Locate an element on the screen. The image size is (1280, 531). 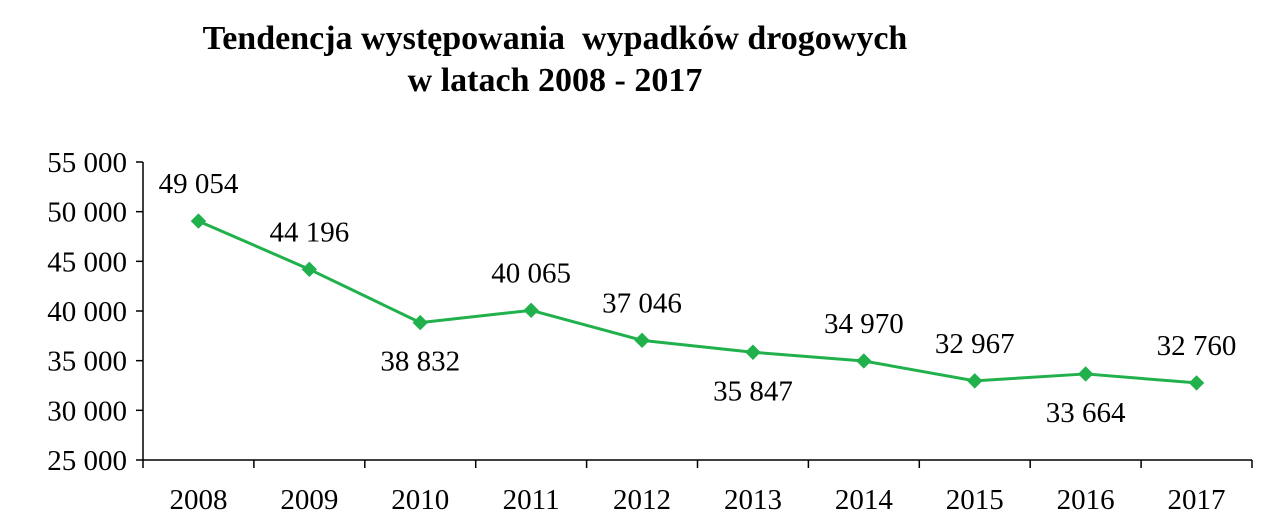
y-tick-label: 50 000 is located at coordinates (87, 213).